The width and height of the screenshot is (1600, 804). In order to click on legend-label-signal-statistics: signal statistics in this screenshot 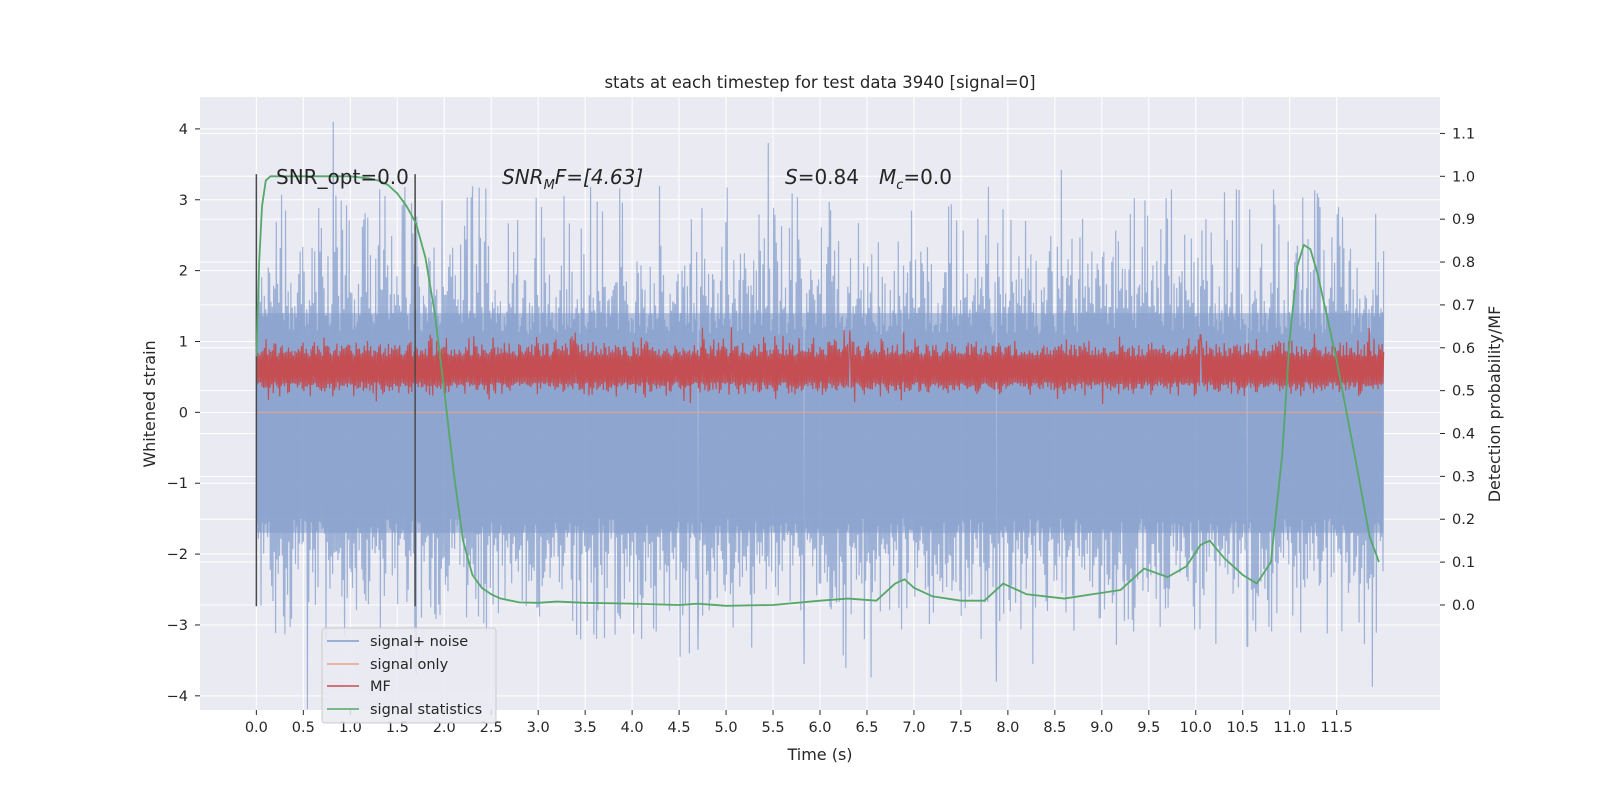, I will do `click(426, 710)`.